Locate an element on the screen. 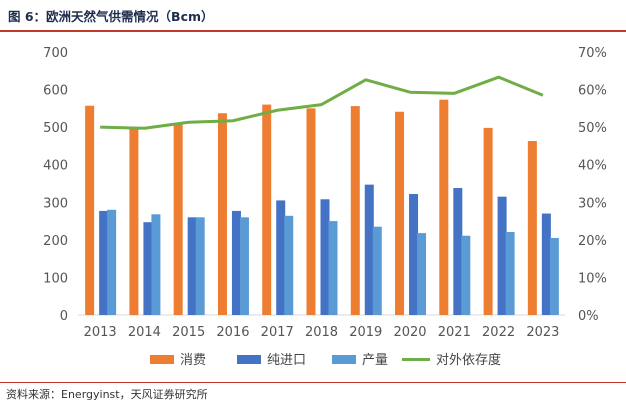 The width and height of the screenshot is (626, 404). x-tick-label: 2021 is located at coordinates (454, 332).